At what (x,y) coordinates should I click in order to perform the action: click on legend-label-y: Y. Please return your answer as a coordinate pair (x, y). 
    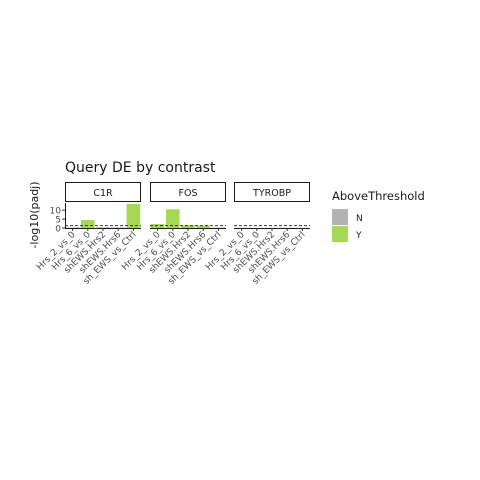
    Looking at the image, I should click on (358, 236).